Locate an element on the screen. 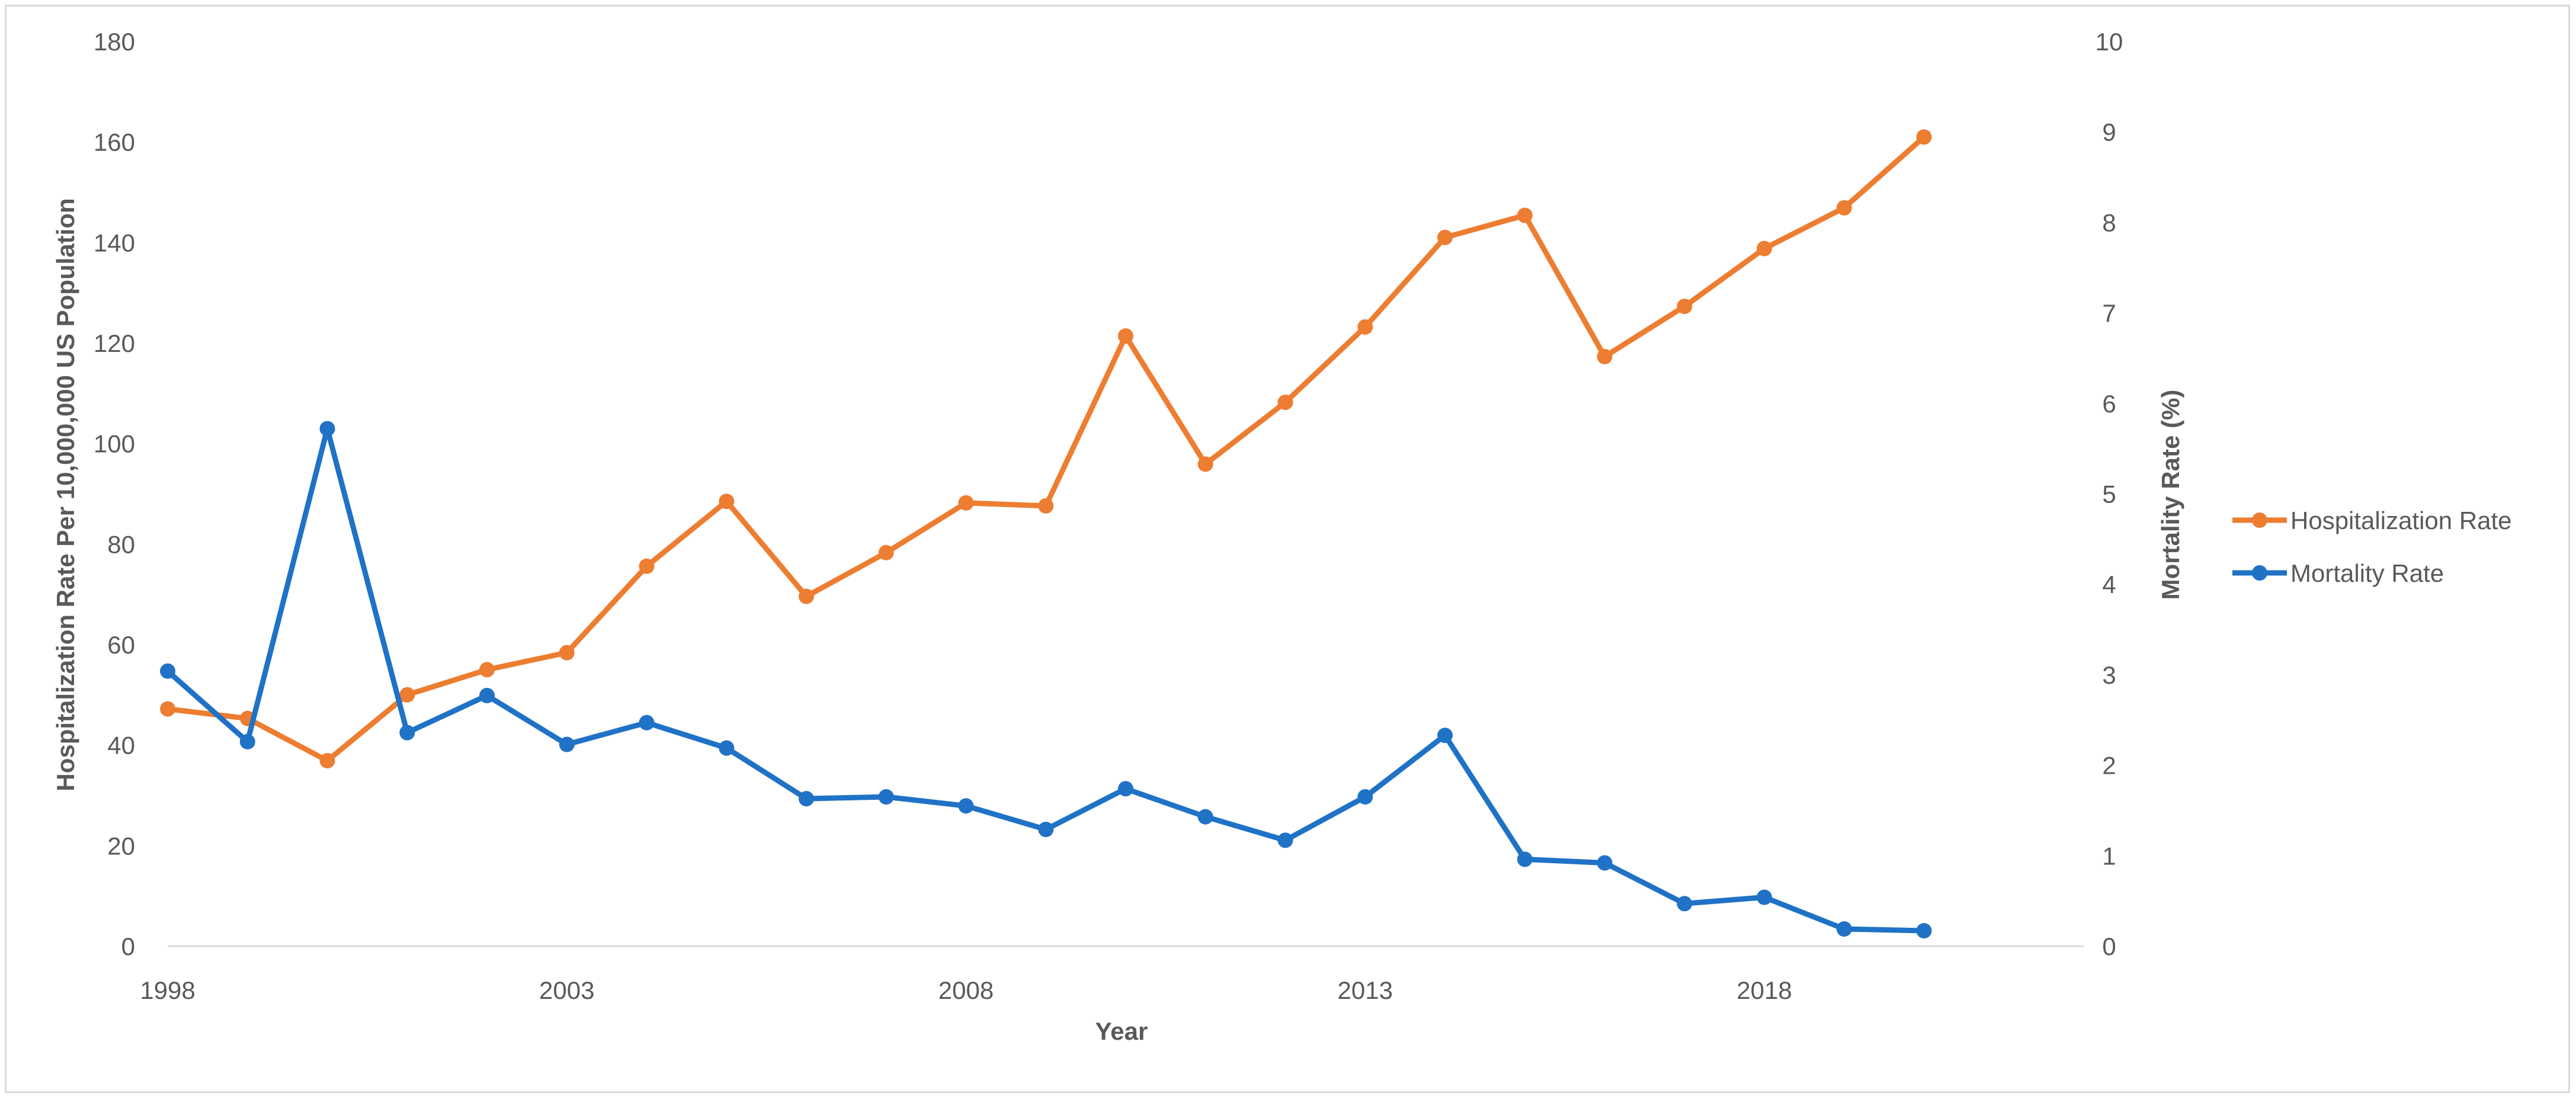 The height and width of the screenshot is (1099, 2576). right-y-tick-label: 10 is located at coordinates (2109, 42).